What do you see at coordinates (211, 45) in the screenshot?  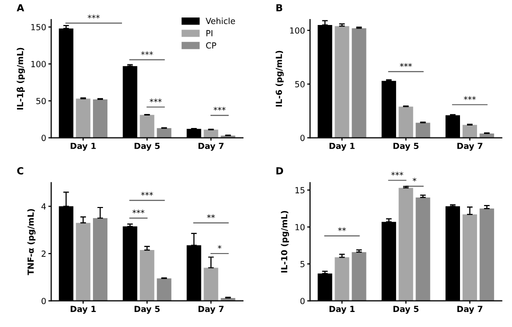 I see `legend-label: CP` at bounding box center [211, 45].